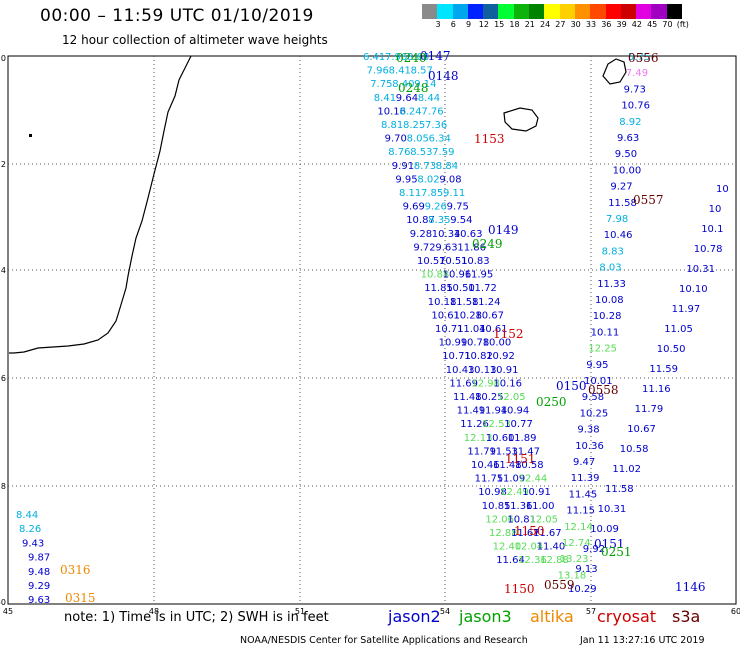  Describe the element at coordinates (591, 611) in the screenshot. I see `x-tick-label: 57` at that location.